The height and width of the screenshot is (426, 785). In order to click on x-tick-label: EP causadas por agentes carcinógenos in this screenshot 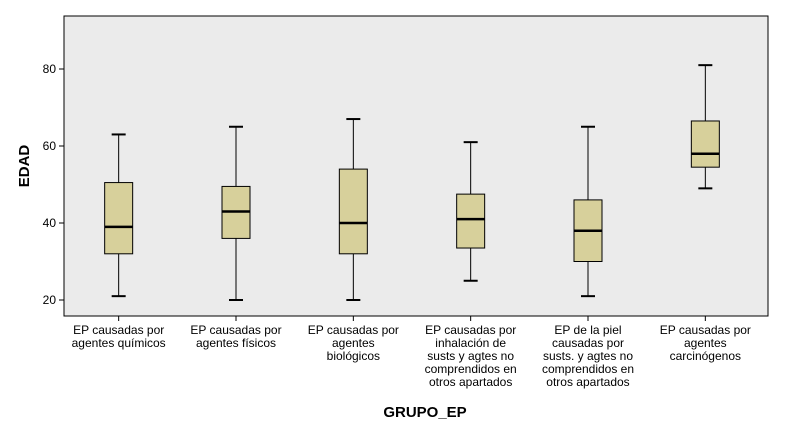, I will do `click(705, 343)`.